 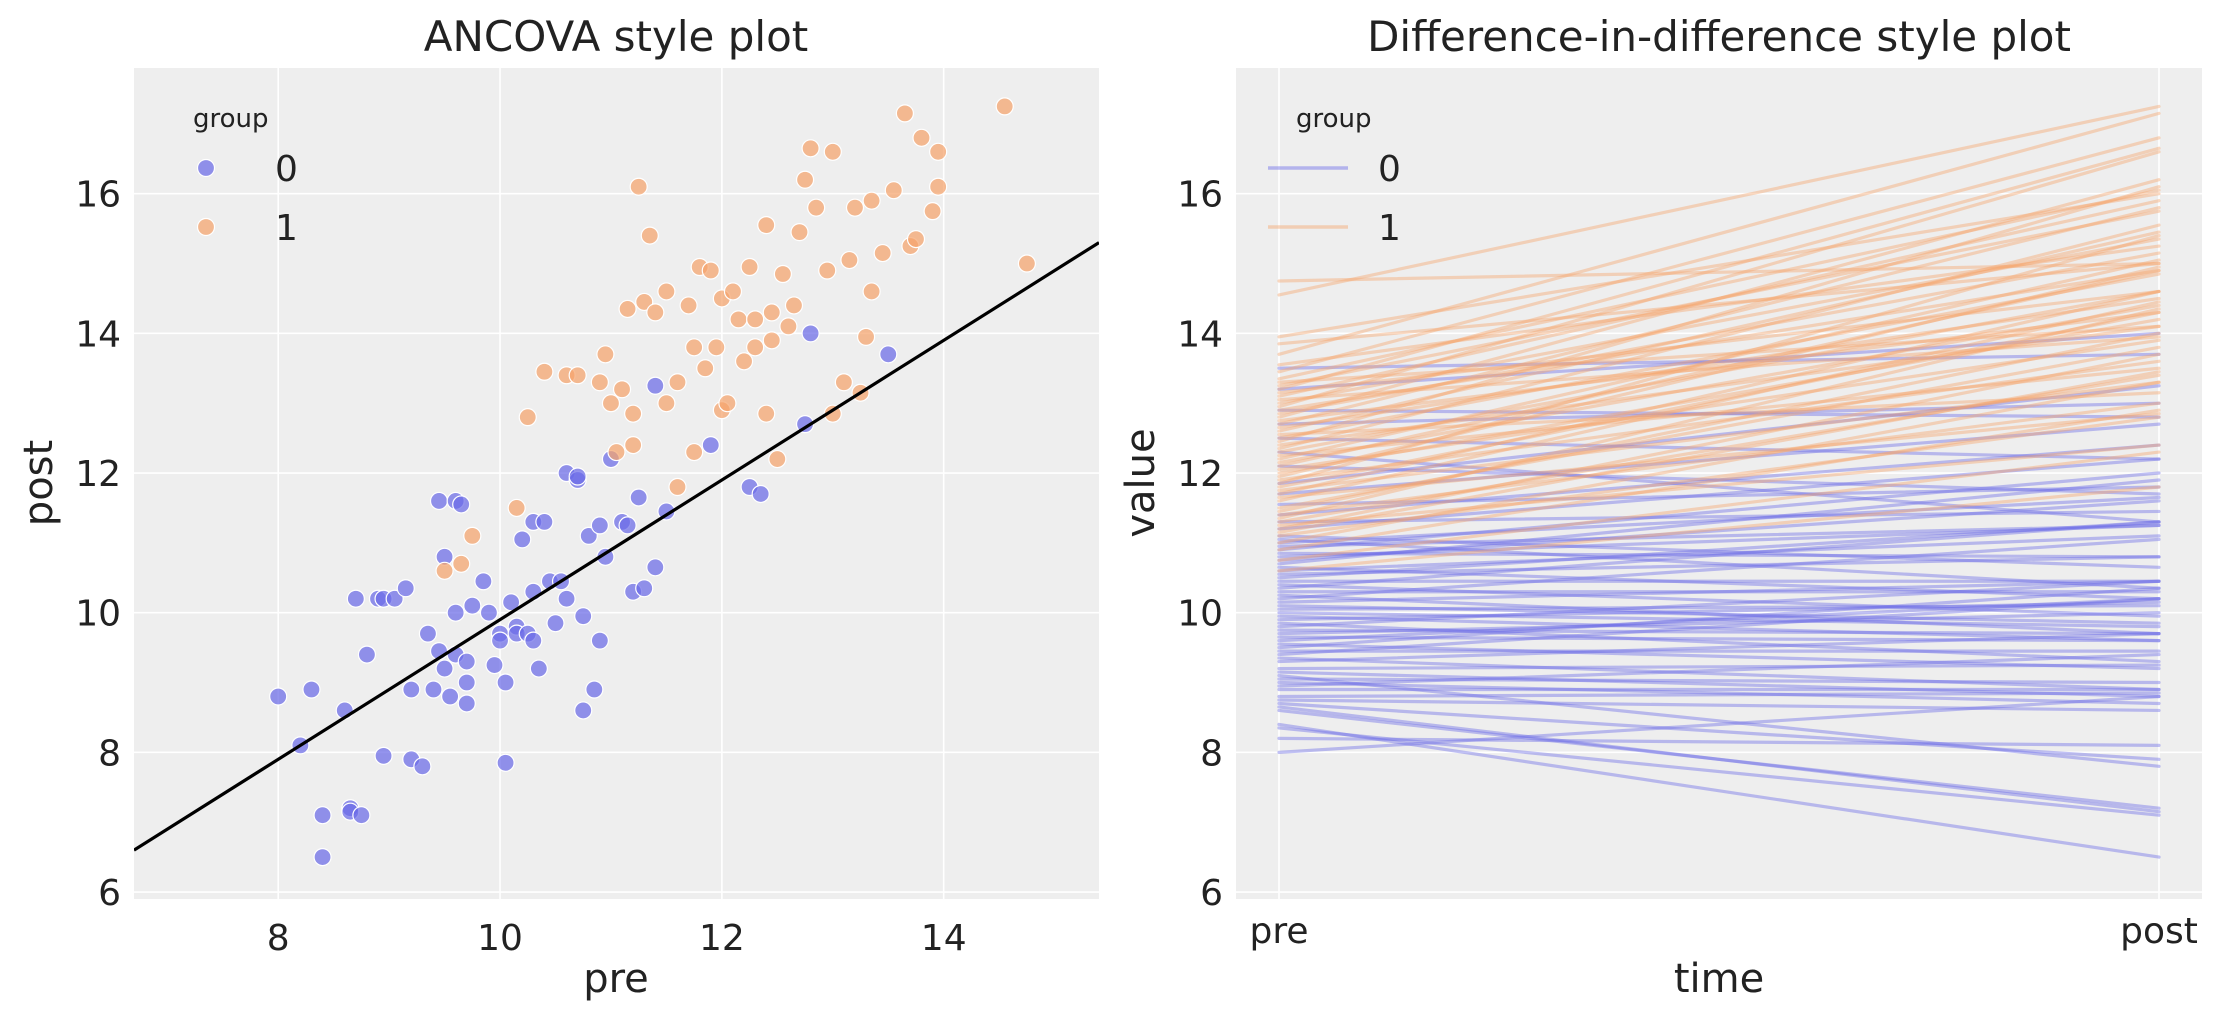 I want to click on did-y-tick-8: 8, so click(x=1211, y=753).